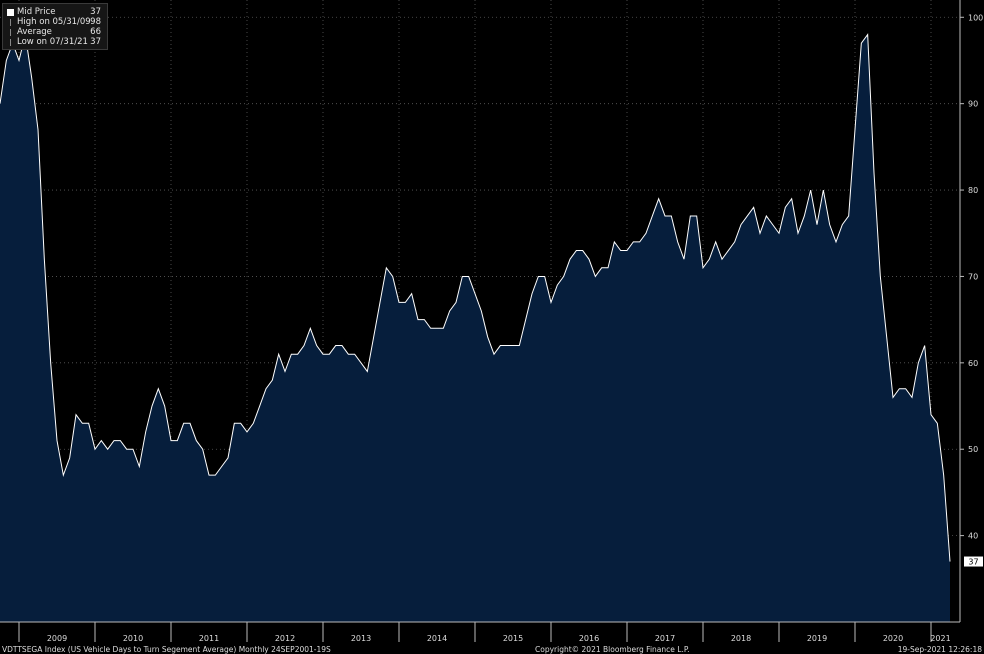 The image size is (984, 654). I want to click on y-tick-label: 70, so click(973, 276).